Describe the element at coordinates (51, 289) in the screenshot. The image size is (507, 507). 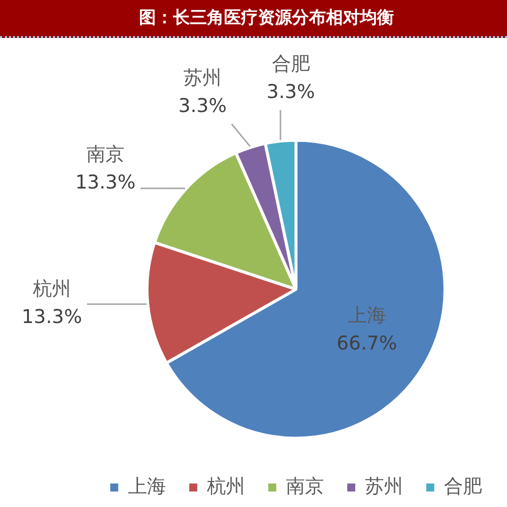
I see `slice-label: 杭州` at that location.